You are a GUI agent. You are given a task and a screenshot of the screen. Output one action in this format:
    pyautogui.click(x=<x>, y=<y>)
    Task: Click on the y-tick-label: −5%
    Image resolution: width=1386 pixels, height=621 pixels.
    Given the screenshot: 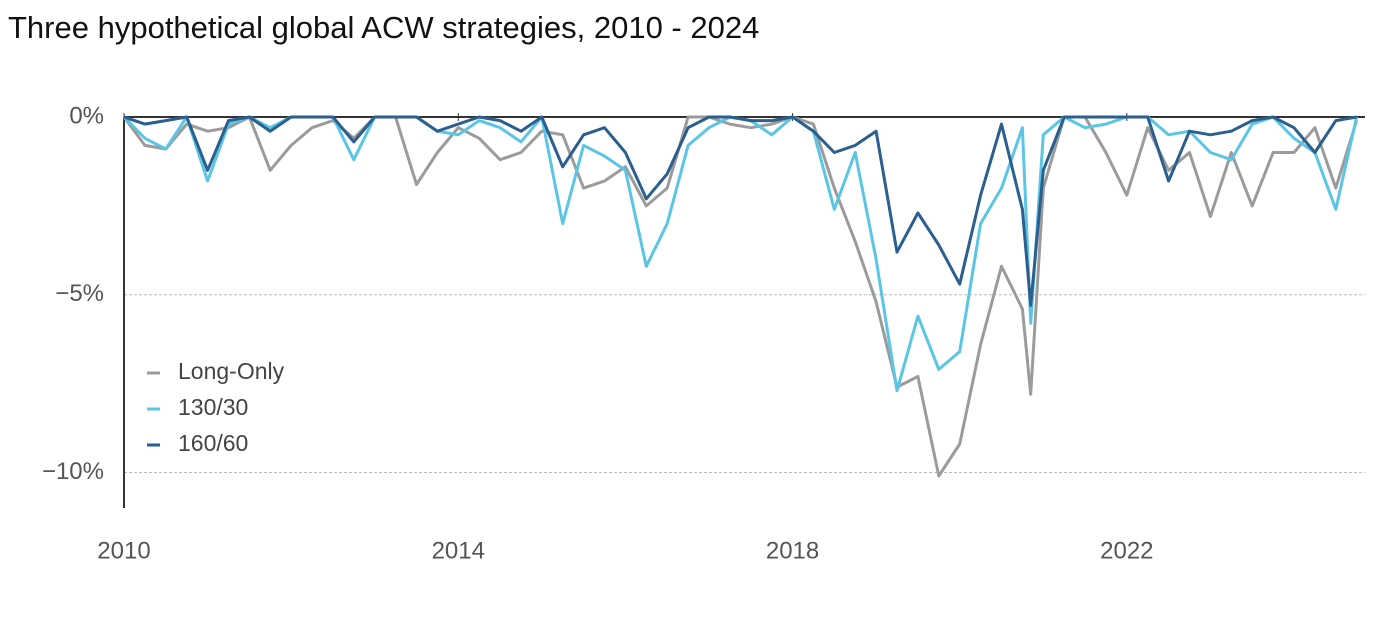 What is the action you would take?
    pyautogui.click(x=79, y=293)
    